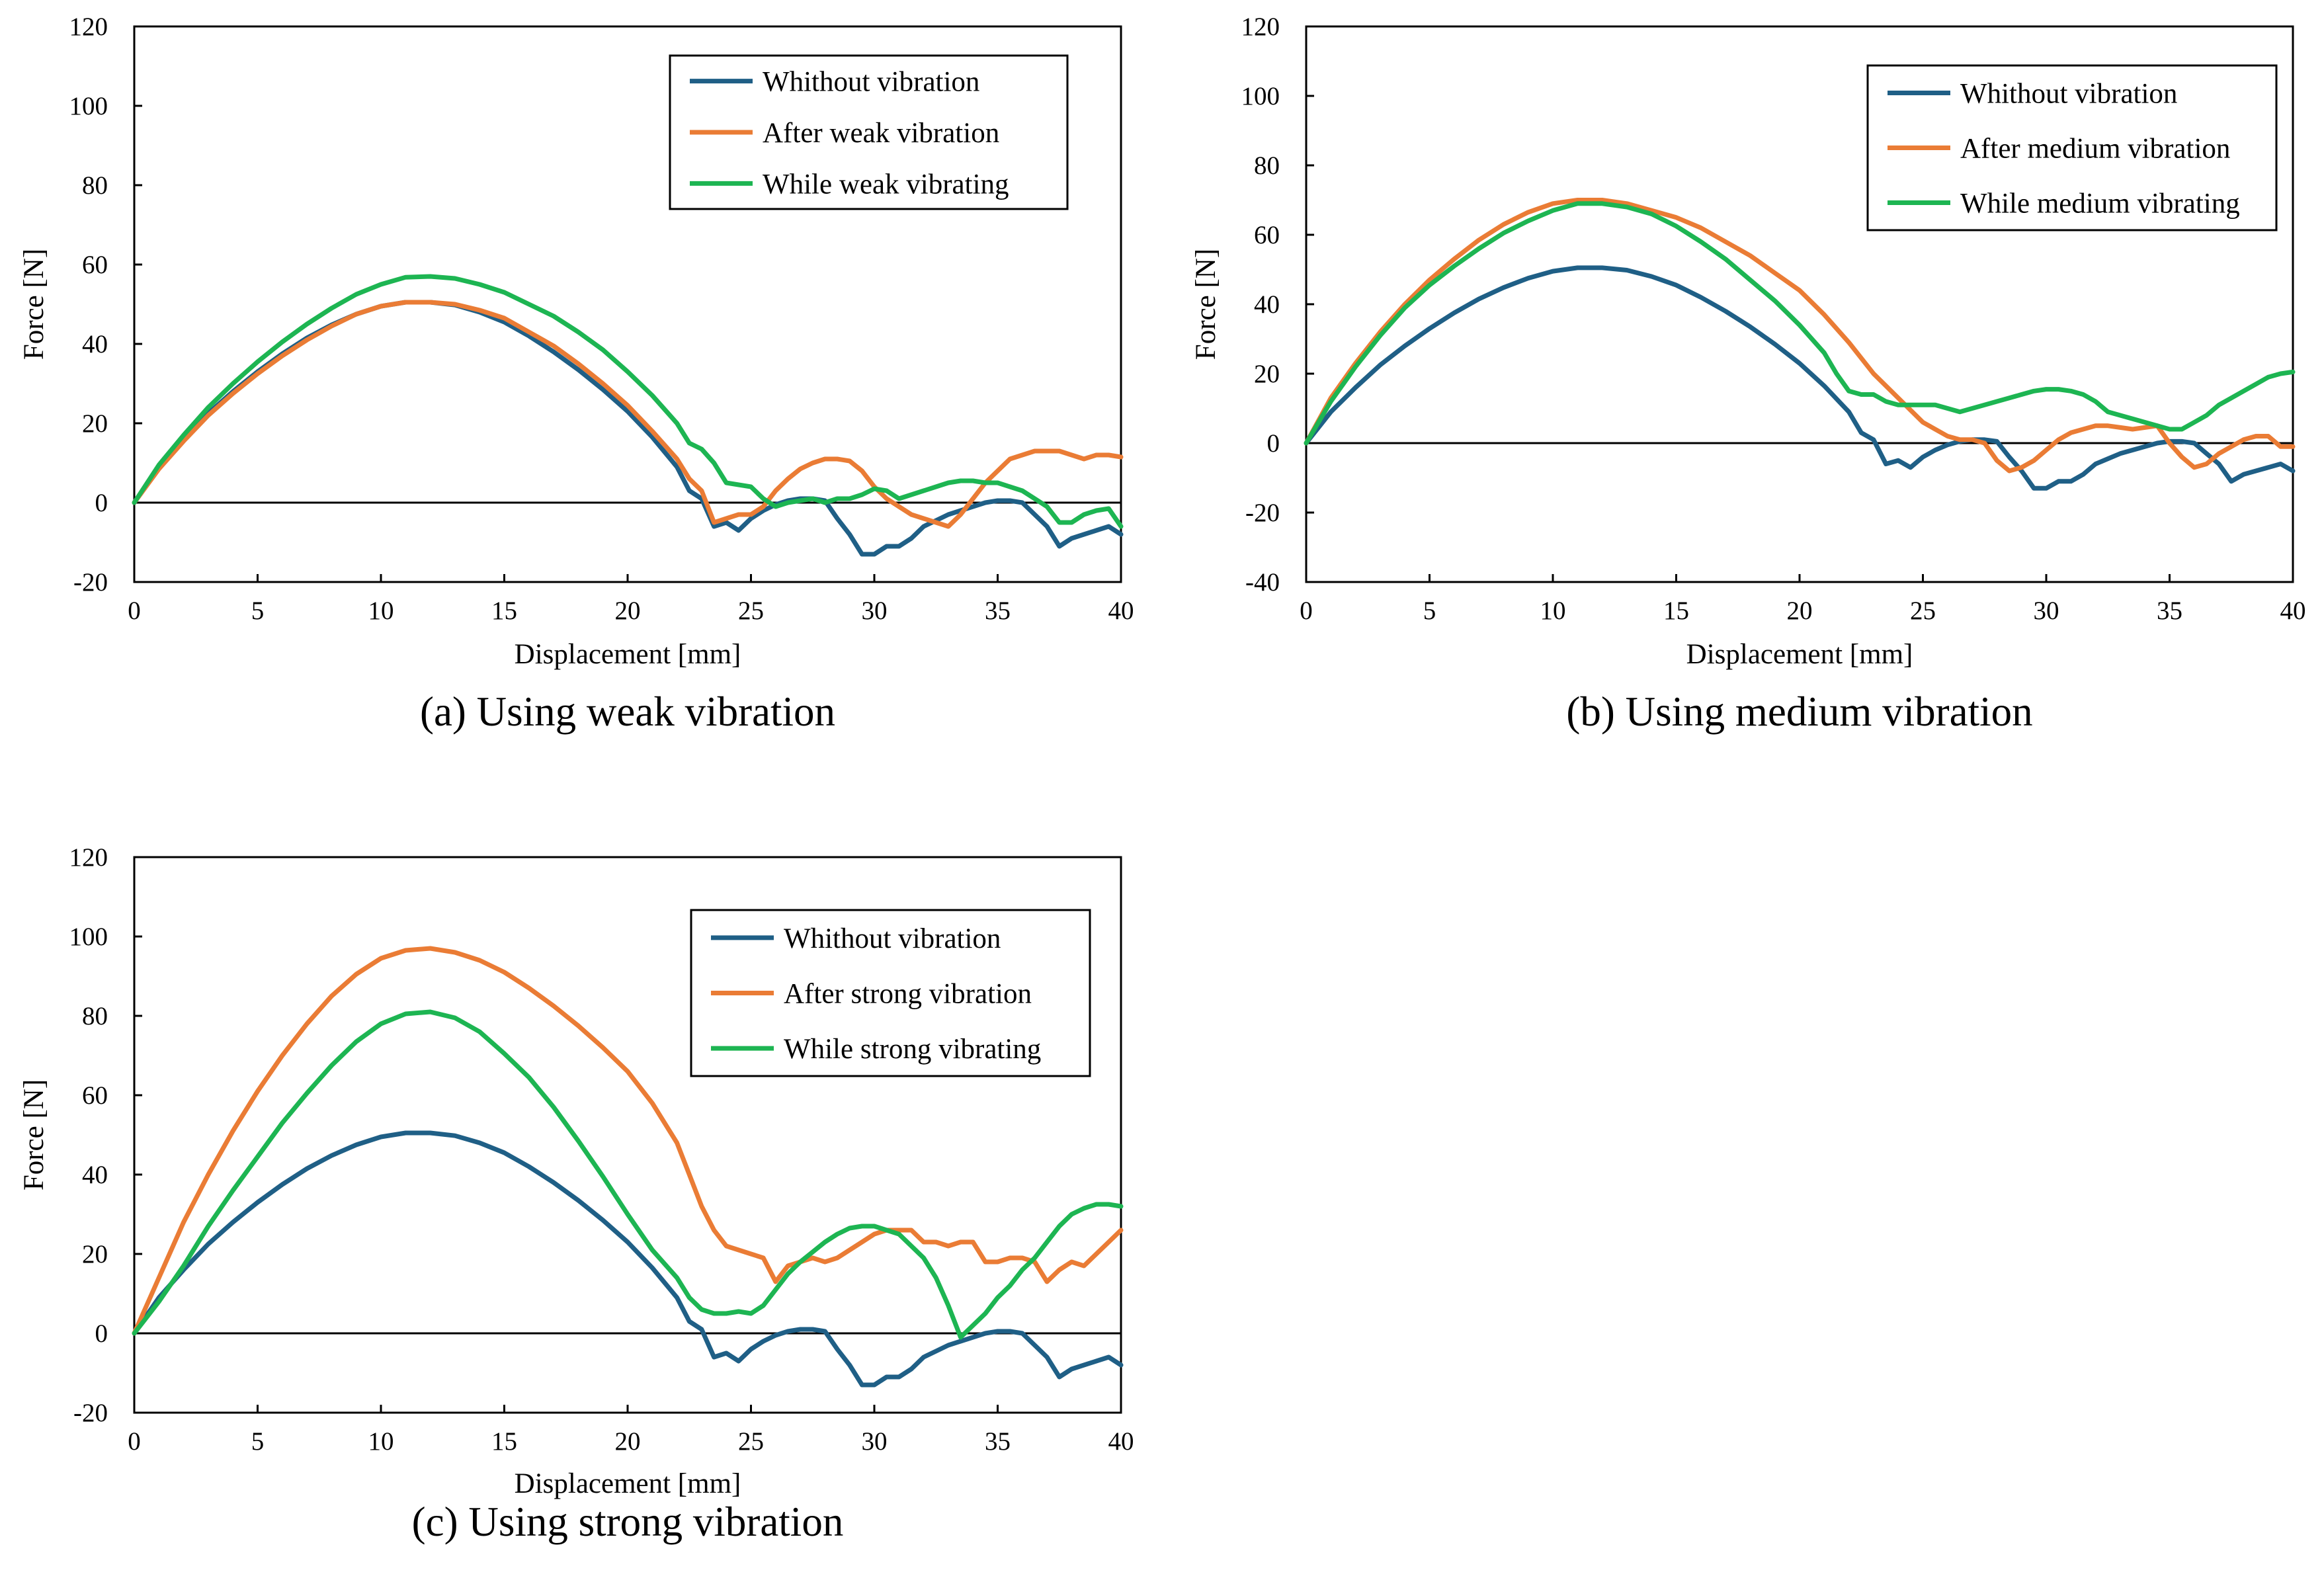 This screenshot has width=2324, height=1580. What do you see at coordinates (2095, 149) in the screenshot?
I see `legend-label: After medium vibration` at bounding box center [2095, 149].